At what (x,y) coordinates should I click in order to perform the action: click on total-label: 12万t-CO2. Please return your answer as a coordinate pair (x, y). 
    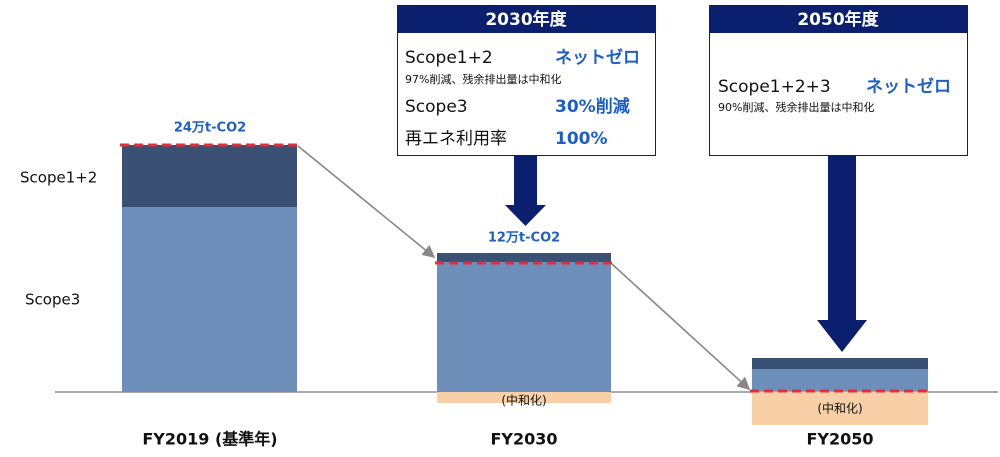
    Looking at the image, I should click on (524, 238).